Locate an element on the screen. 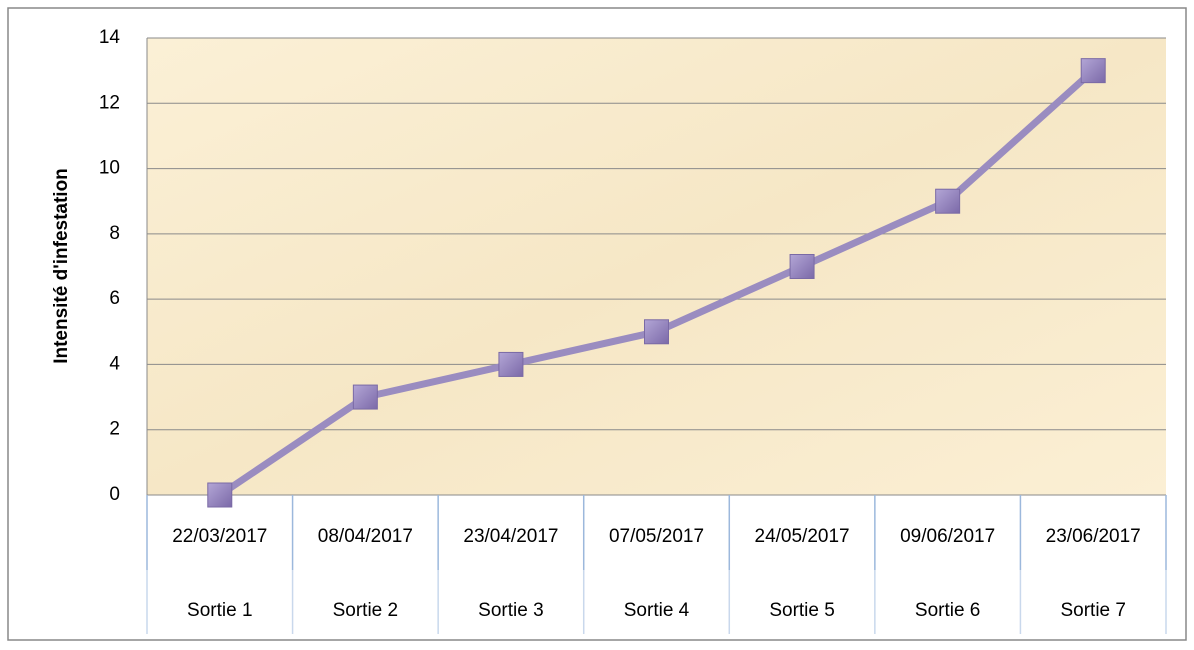  x-group-label: Sortie 2 is located at coordinates (365, 610).